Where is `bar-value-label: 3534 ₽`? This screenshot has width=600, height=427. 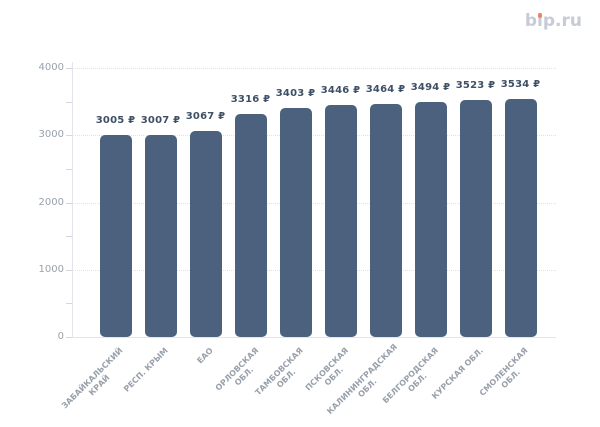 bar-value-label: 3534 ₽ is located at coordinates (520, 85).